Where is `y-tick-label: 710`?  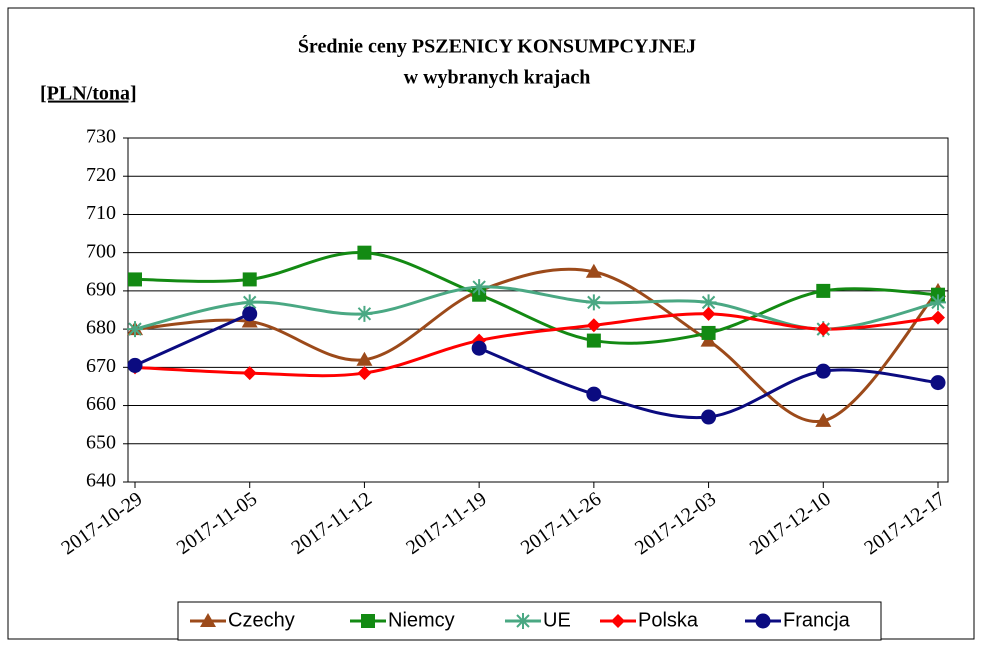 y-tick-label: 710 is located at coordinates (101, 213).